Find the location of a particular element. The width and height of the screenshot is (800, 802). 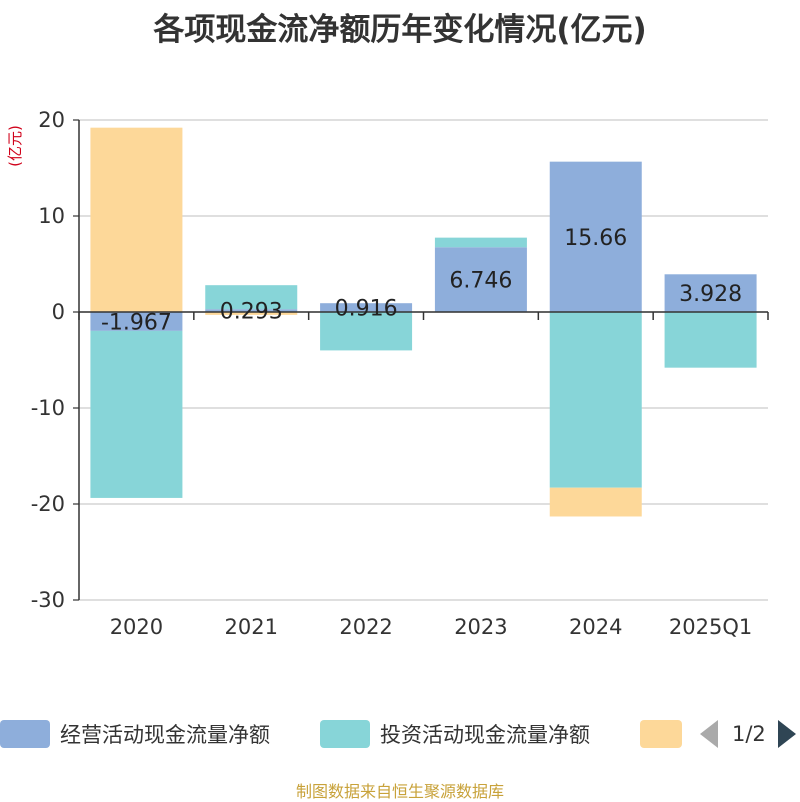

source-note: 制图数据来自恒生聚源数据库 is located at coordinates (399, 791).